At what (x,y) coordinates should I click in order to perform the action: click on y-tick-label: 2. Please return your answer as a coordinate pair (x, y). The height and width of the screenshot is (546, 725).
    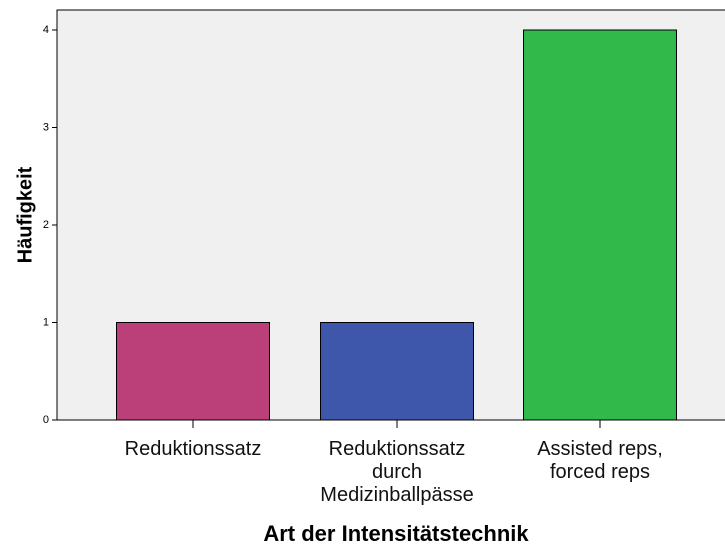
    Looking at the image, I should click on (46, 225).